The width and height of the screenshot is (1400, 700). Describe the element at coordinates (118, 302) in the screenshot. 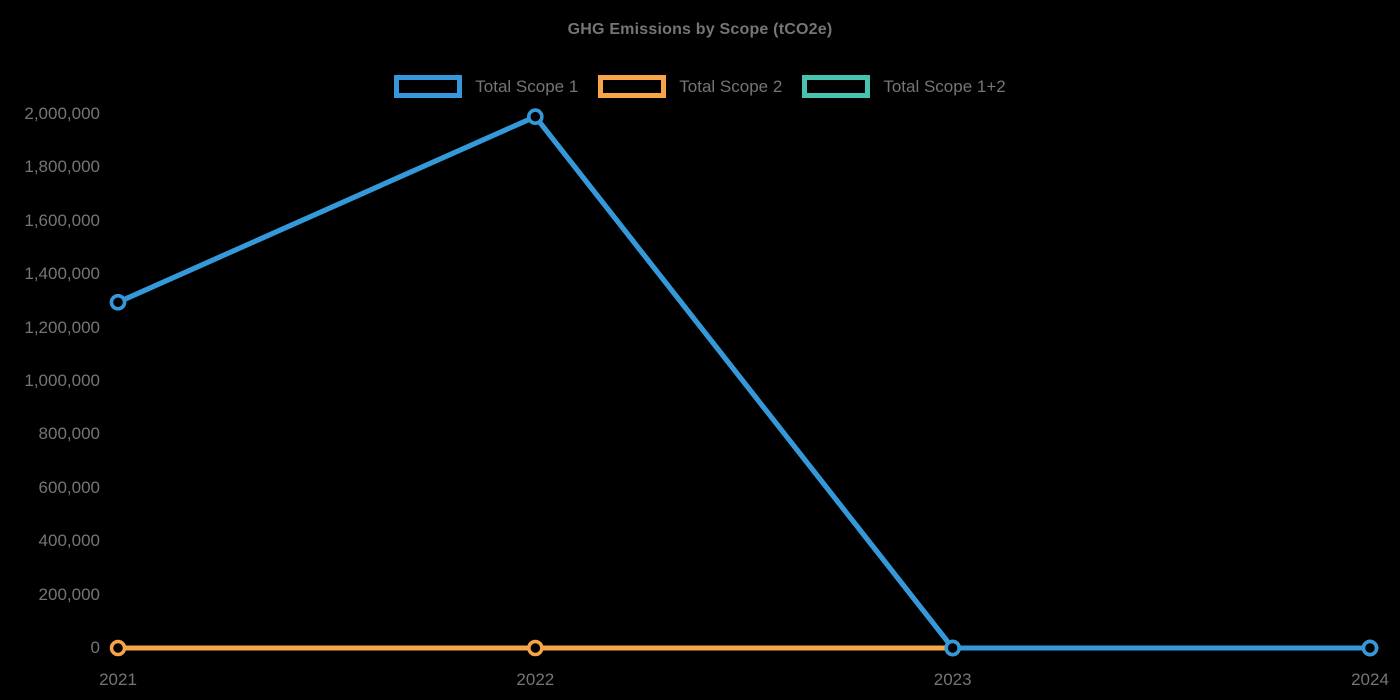

I see `data-point-total-scope-1-2021` at that location.